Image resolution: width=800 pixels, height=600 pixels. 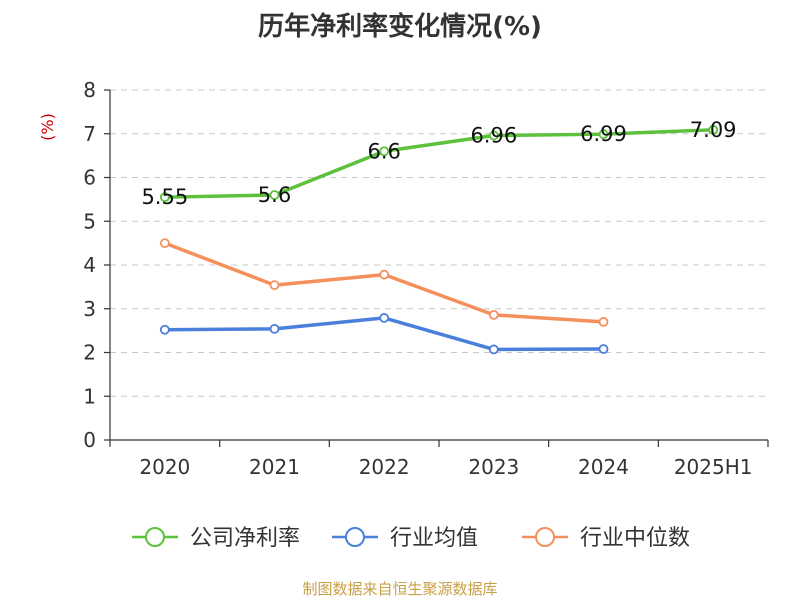 I want to click on data-label: 5.55, so click(x=164, y=197).